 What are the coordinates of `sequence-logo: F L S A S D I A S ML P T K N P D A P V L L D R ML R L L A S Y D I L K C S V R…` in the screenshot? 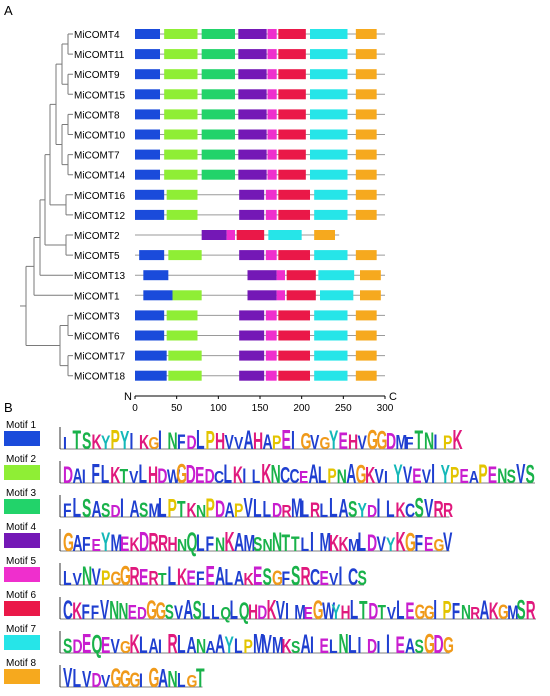 It's located at (256, 508).